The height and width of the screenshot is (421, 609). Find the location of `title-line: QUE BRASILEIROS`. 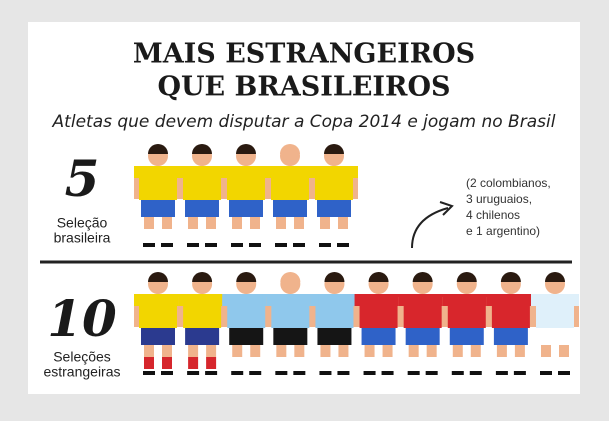

title-line: QUE BRASILEIROS is located at coordinates (303, 87).